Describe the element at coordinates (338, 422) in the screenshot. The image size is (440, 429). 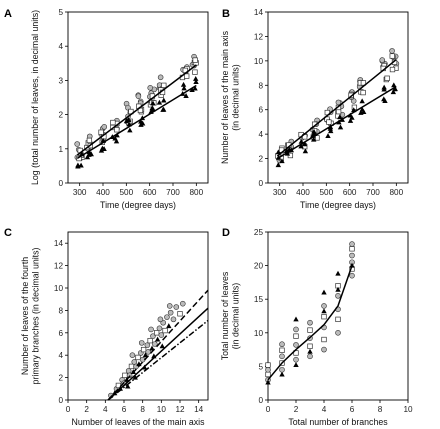
I see `x-axis-label: Total number of branches` at that location.